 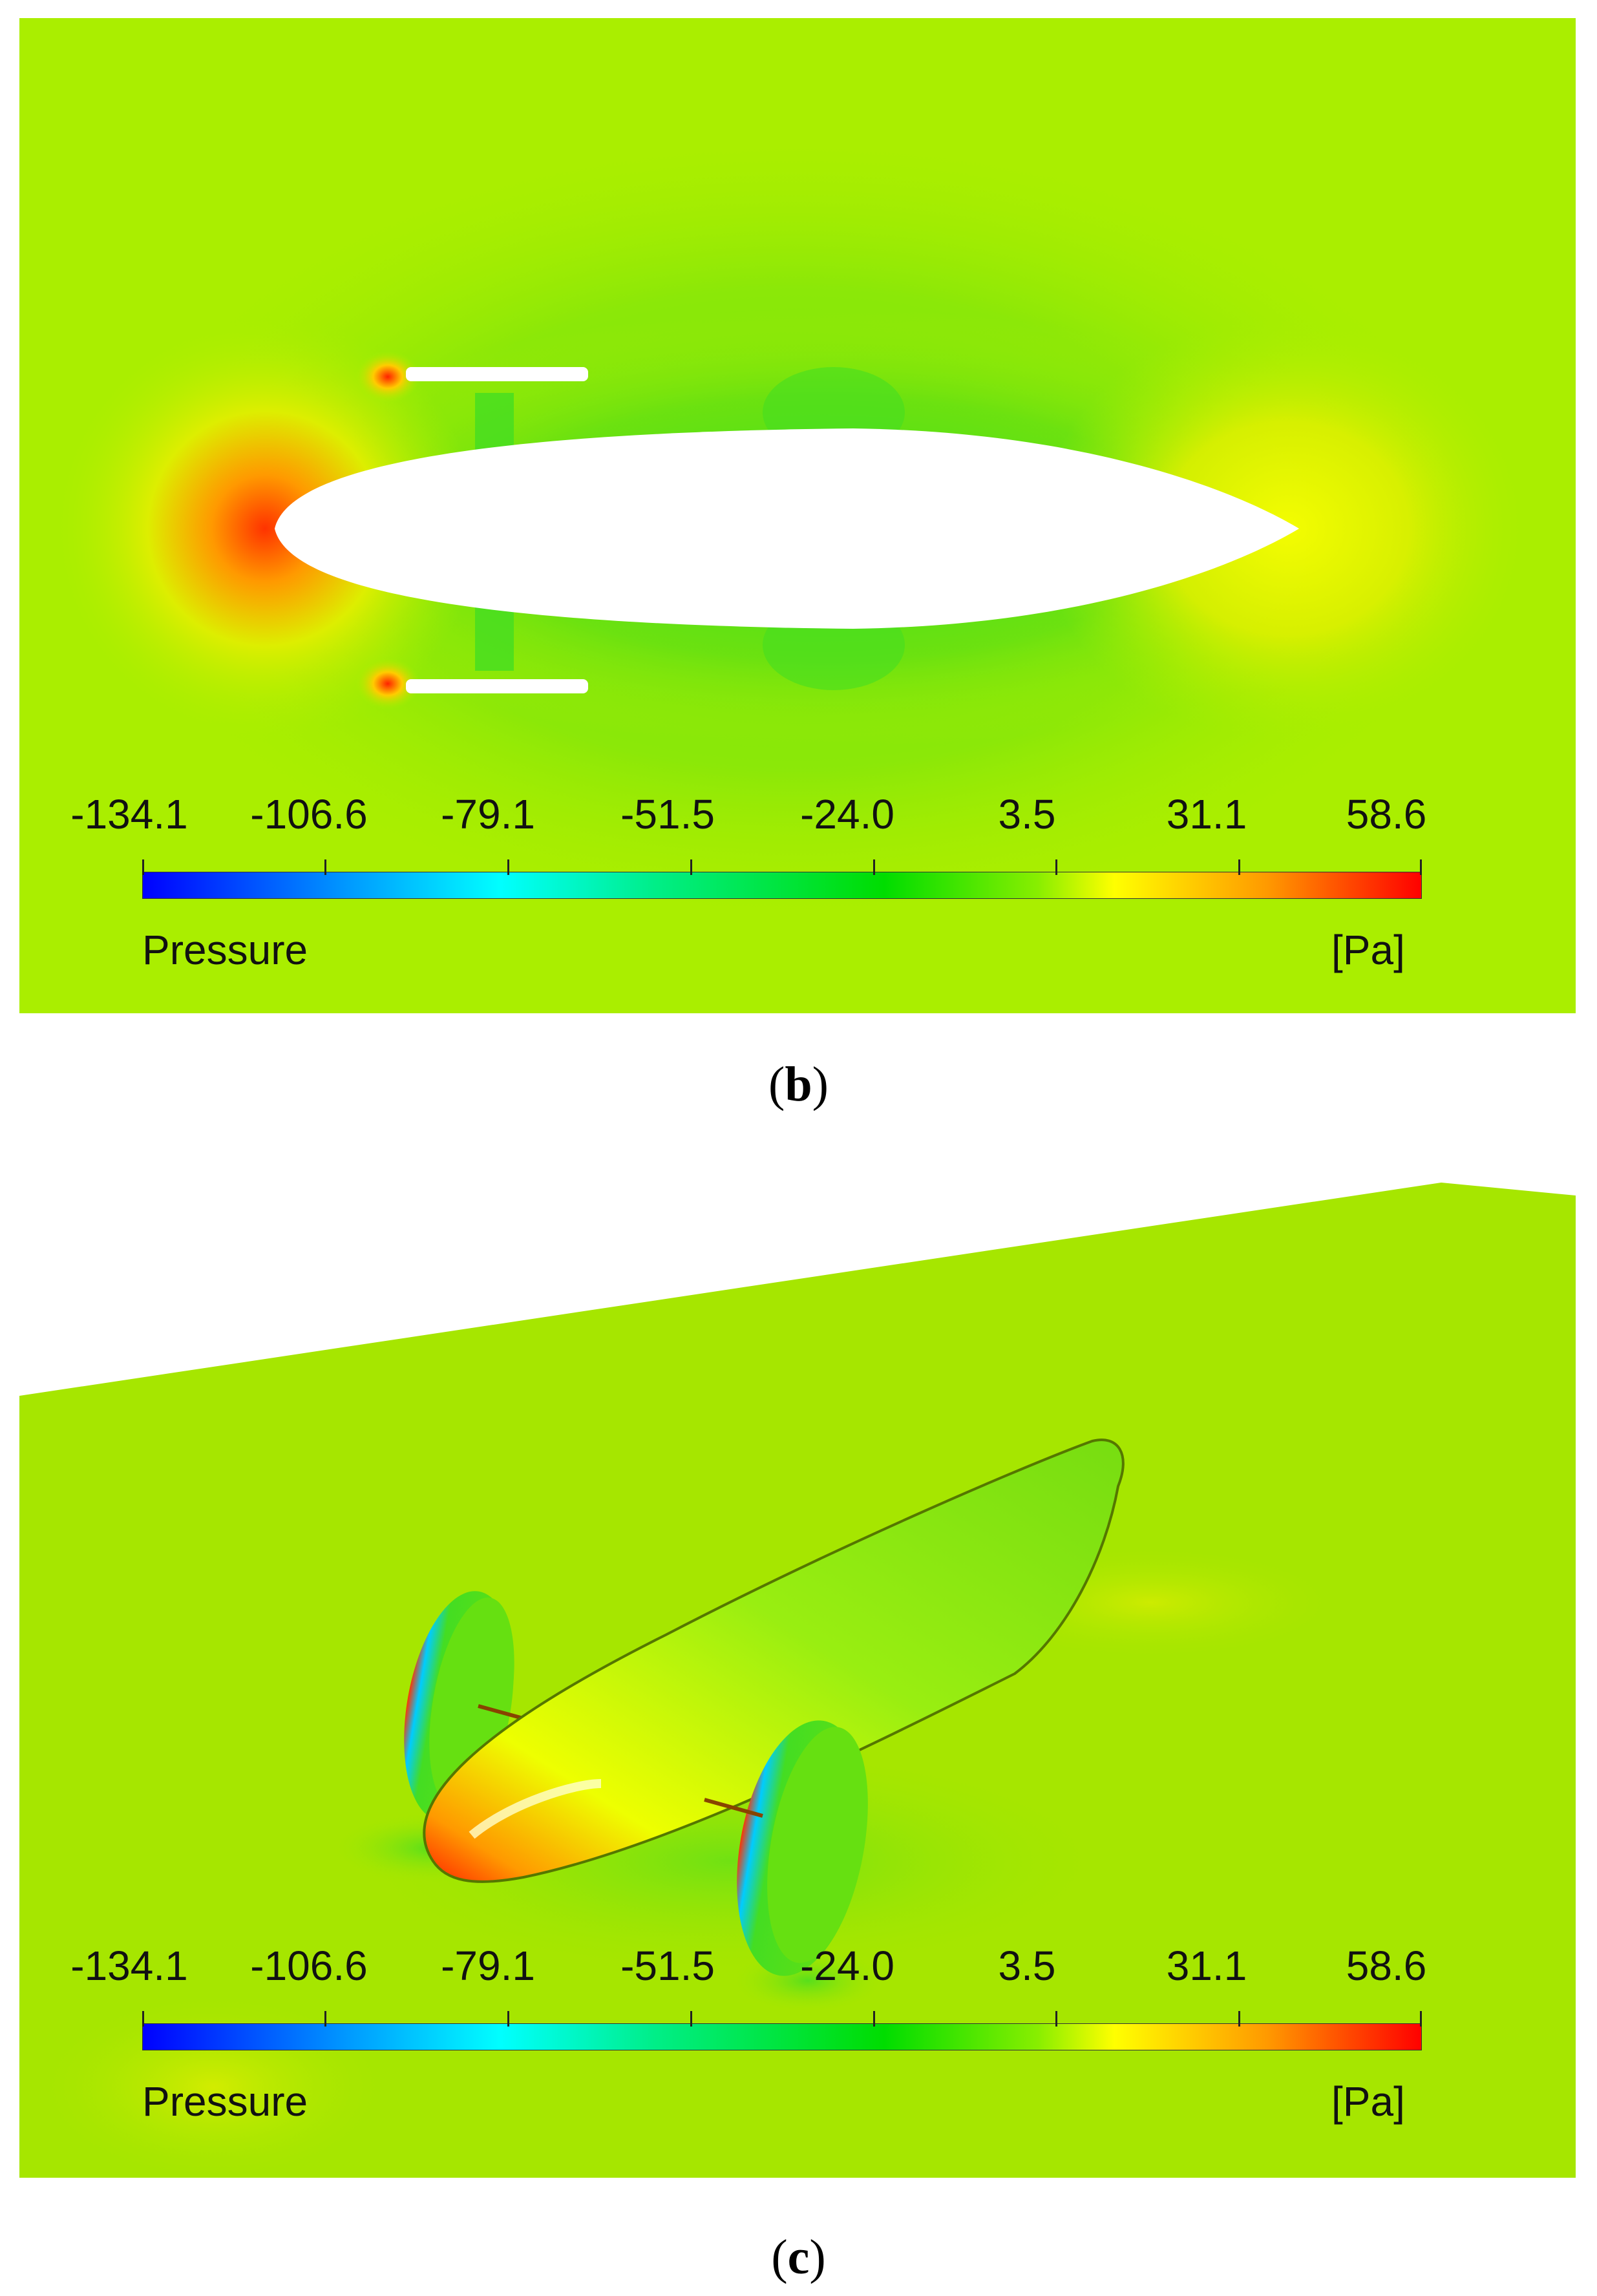 I want to click on wheel-top, so click(x=497, y=374).